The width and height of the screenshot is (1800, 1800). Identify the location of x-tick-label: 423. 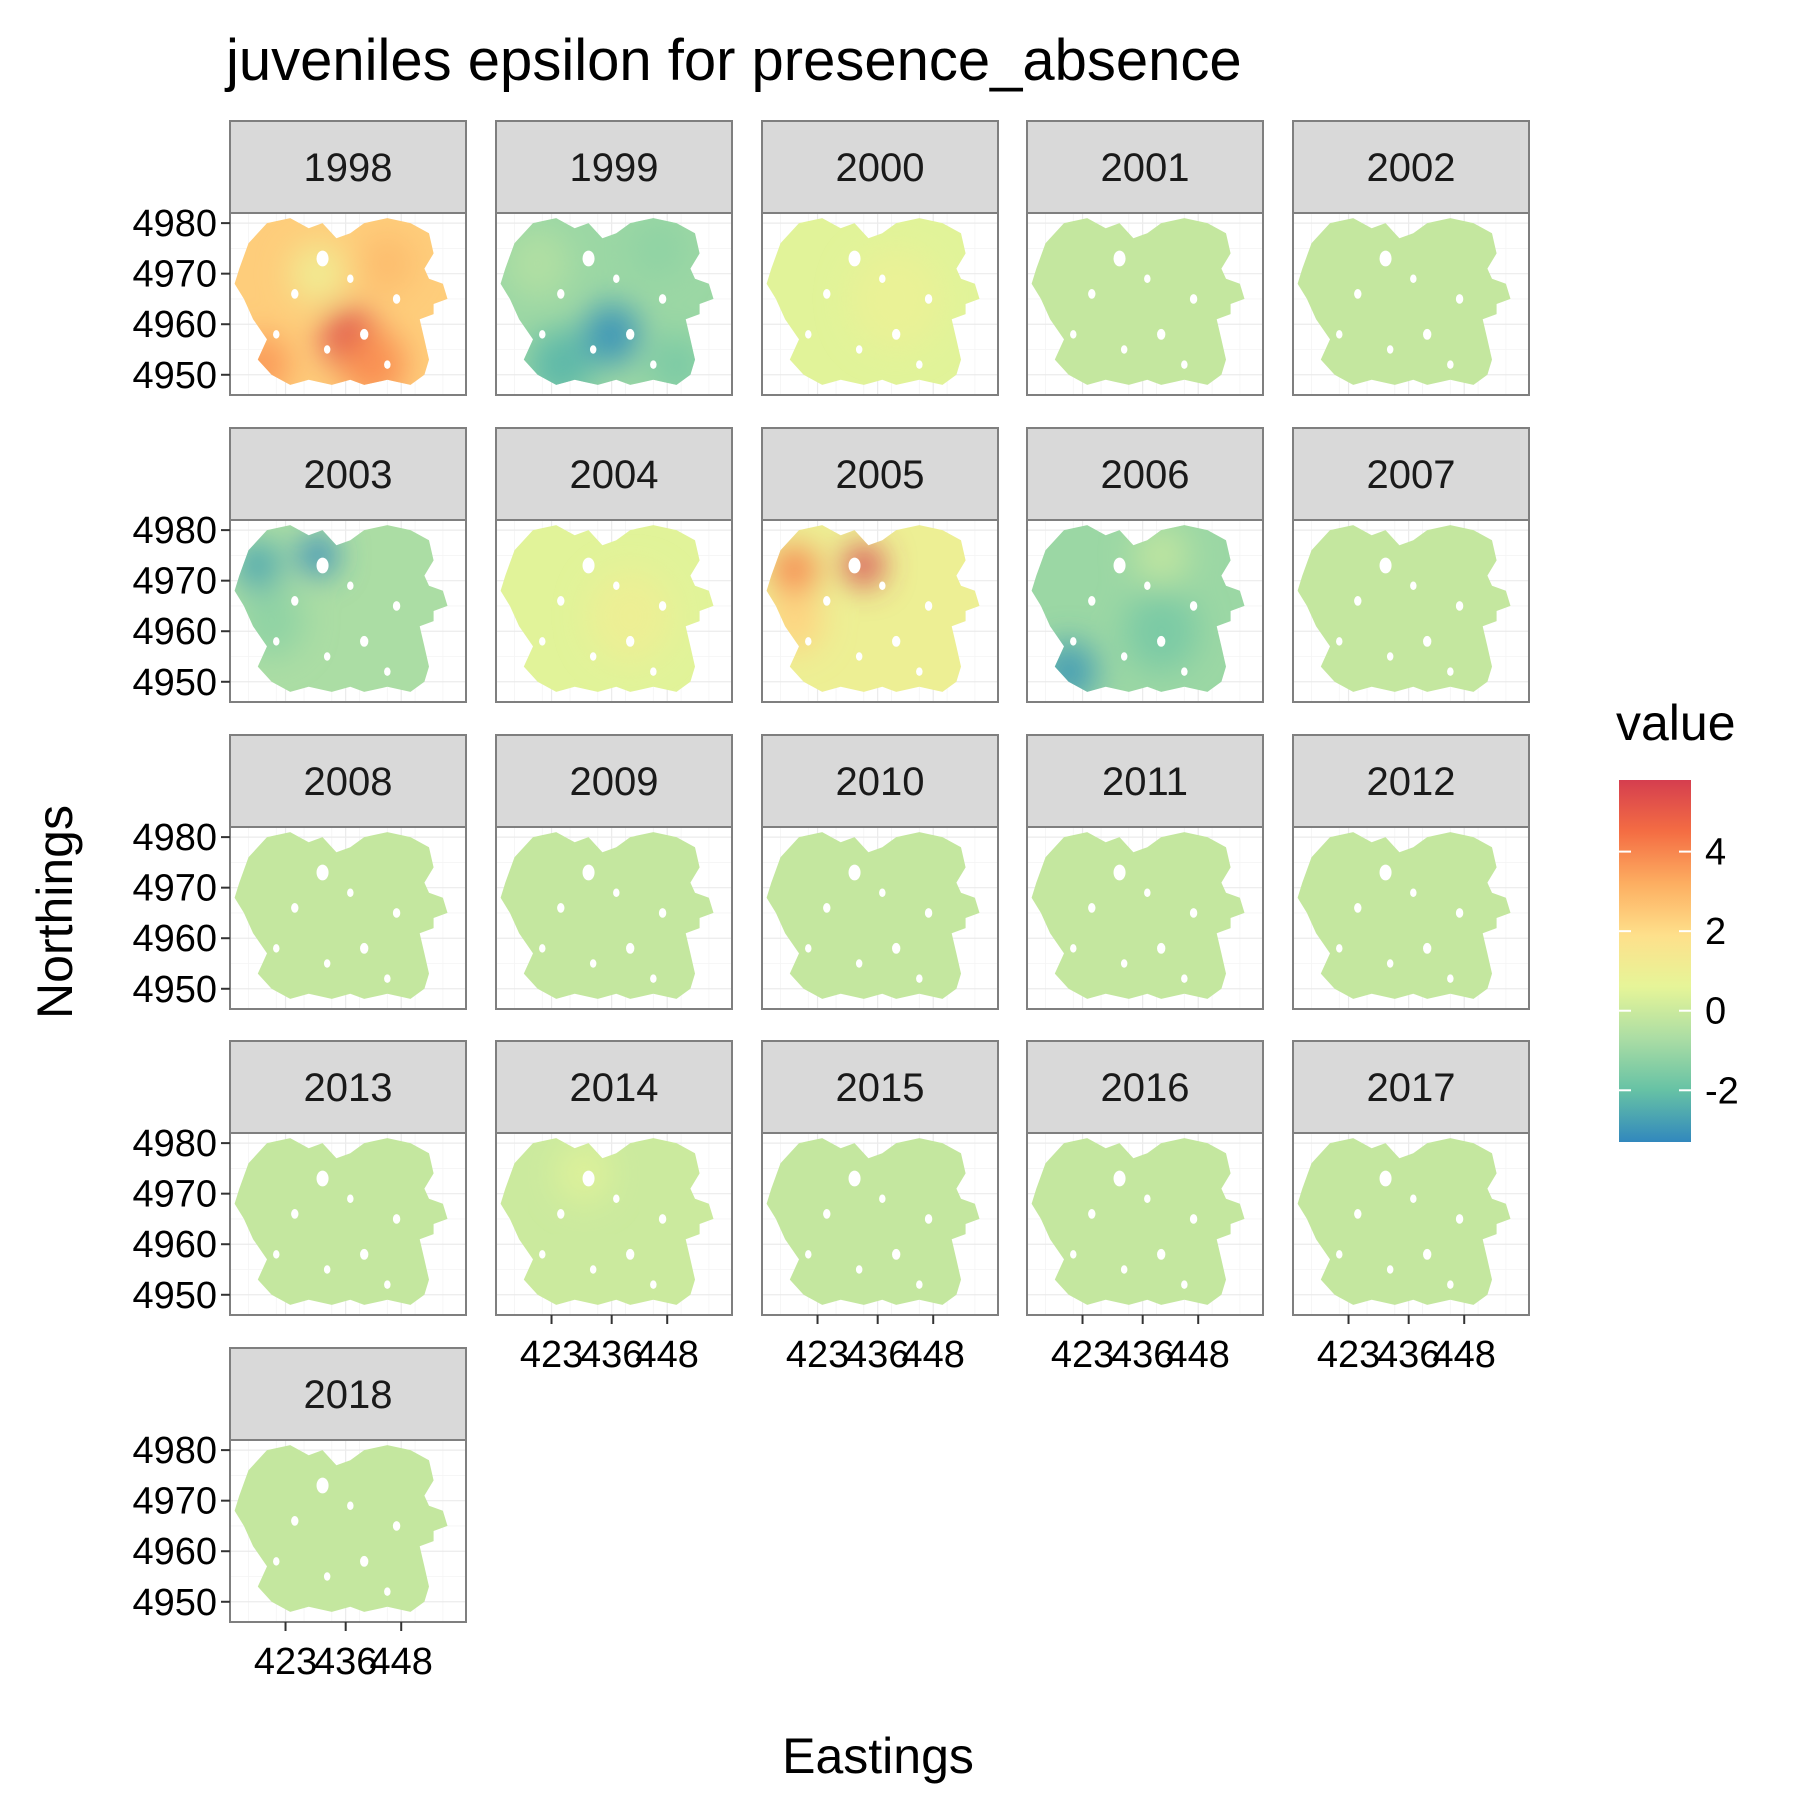
(817, 1355).